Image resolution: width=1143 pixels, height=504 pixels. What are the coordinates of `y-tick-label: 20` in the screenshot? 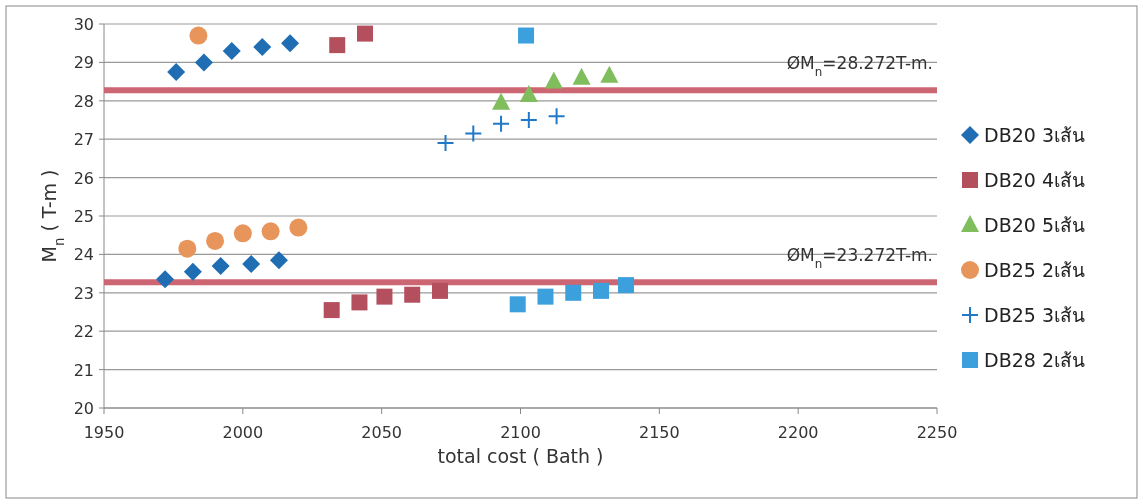 It's located at (83, 408).